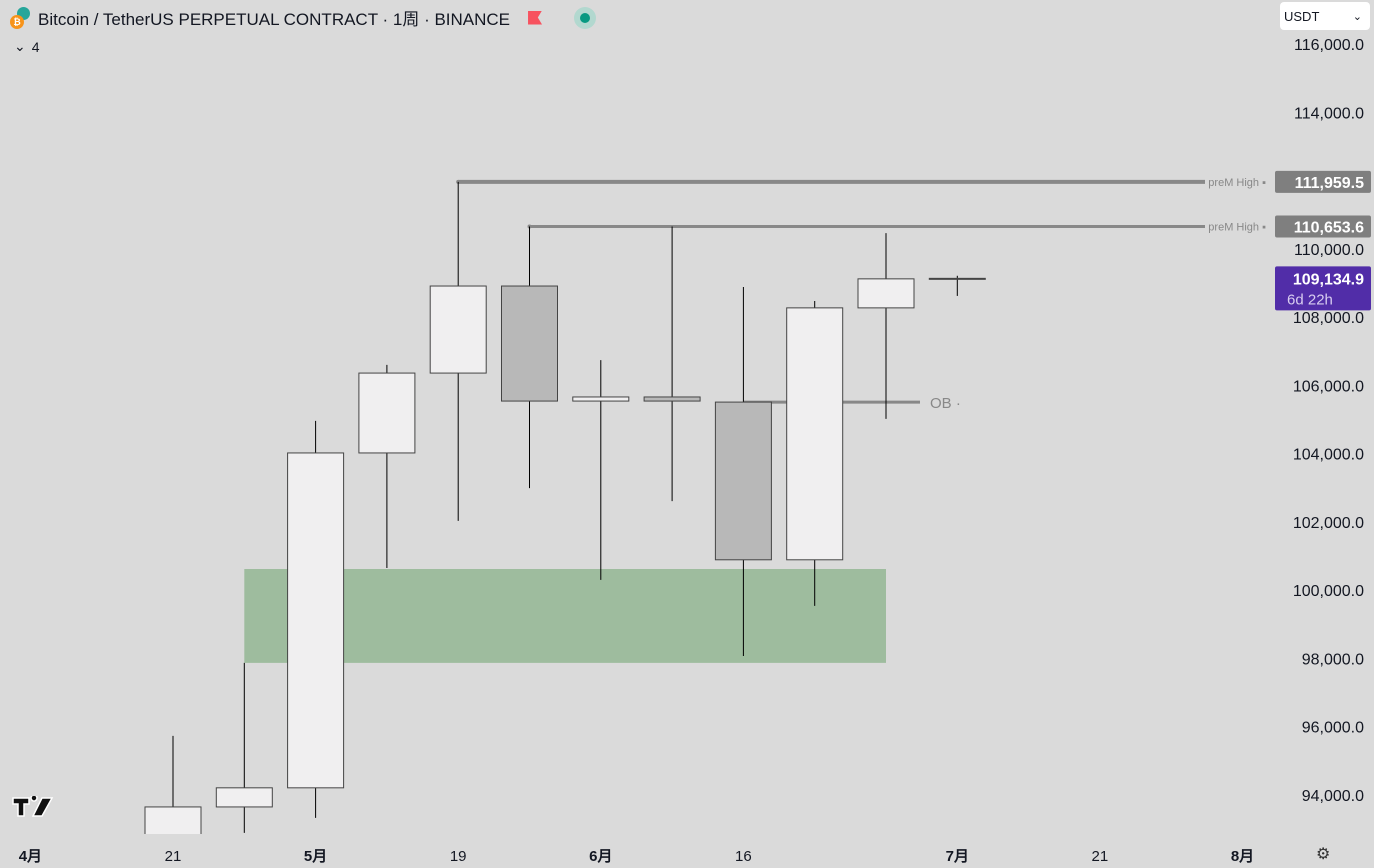 This screenshot has height=868, width=1374. Describe the element at coordinates (1333, 796) in the screenshot. I see `price-axis-tick: 94,000.0` at that location.